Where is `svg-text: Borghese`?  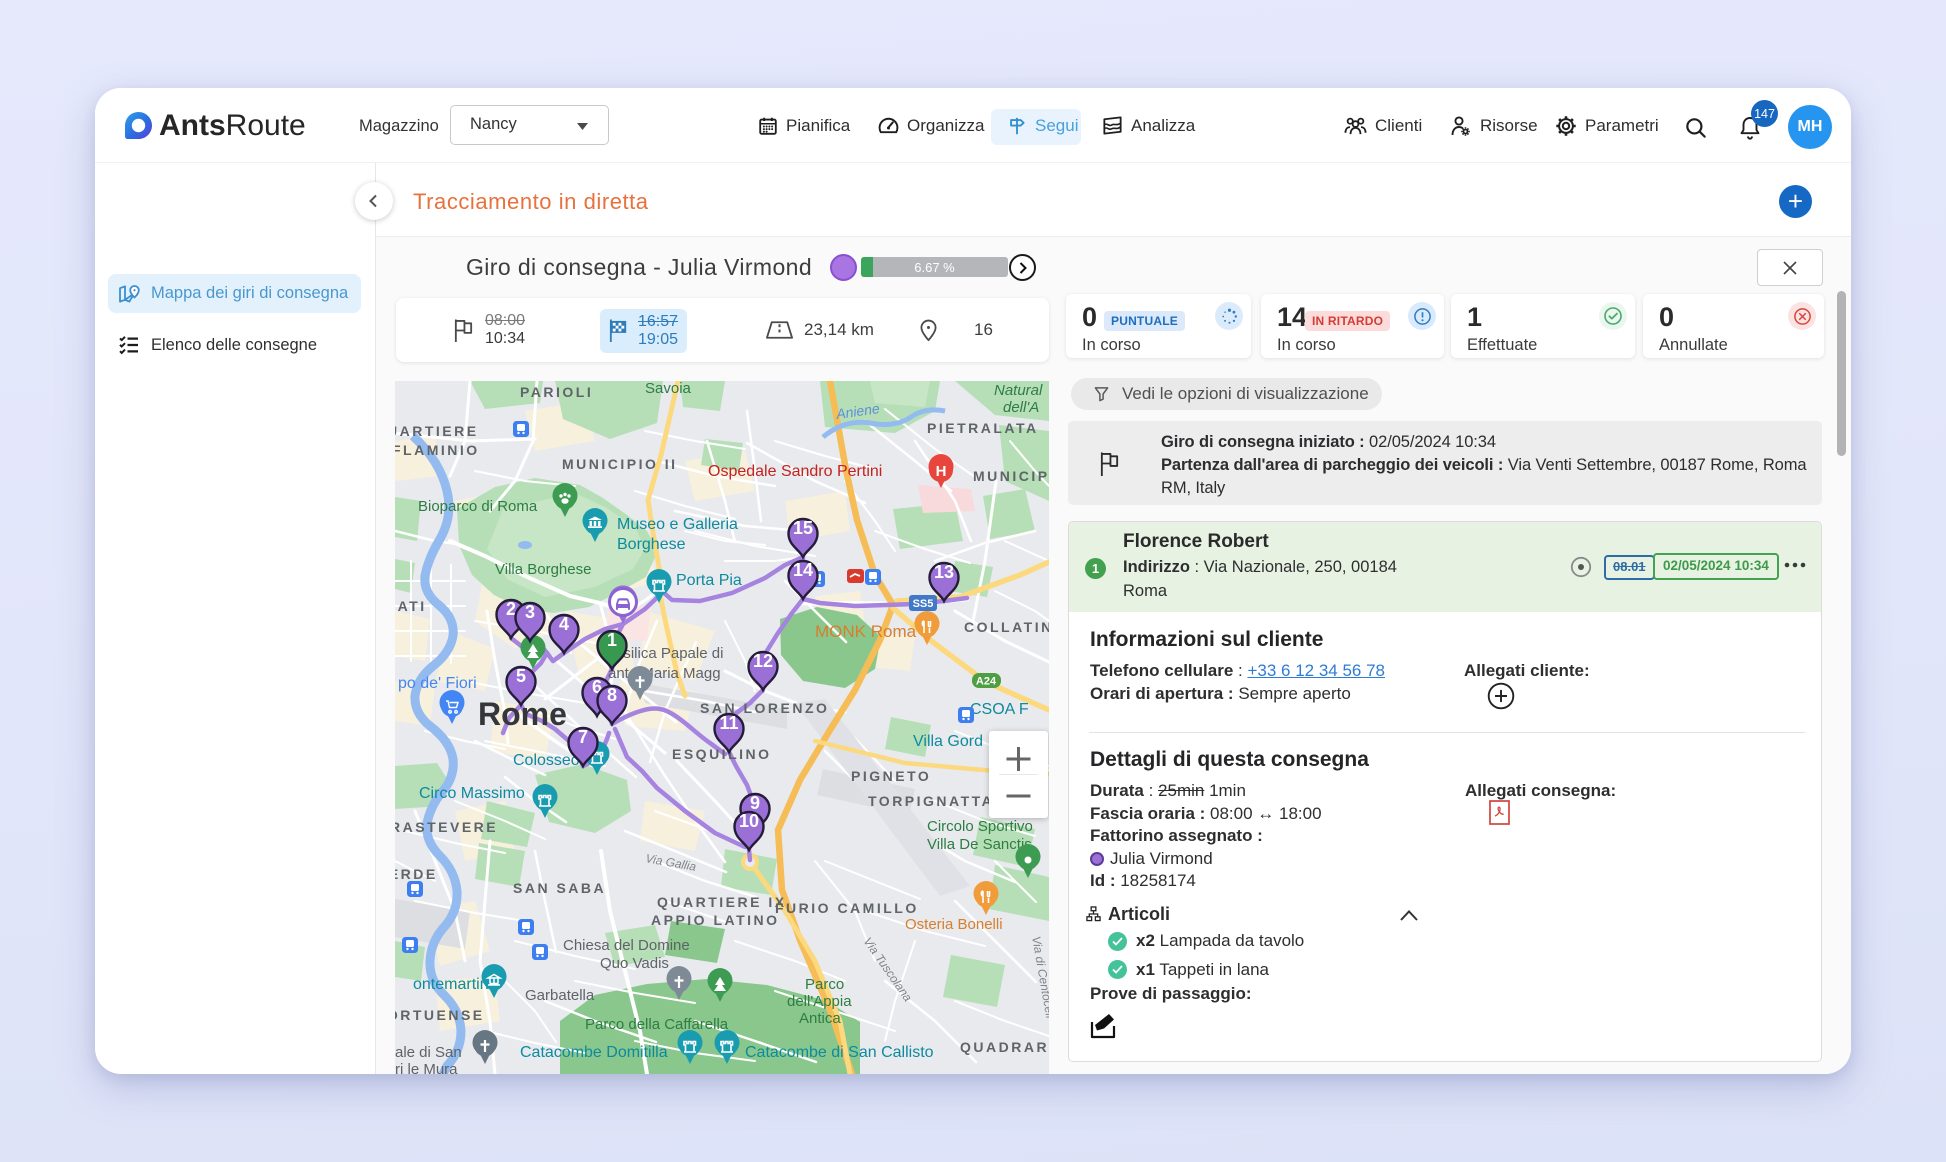
svg-text: Borghese is located at coordinates (651, 544).